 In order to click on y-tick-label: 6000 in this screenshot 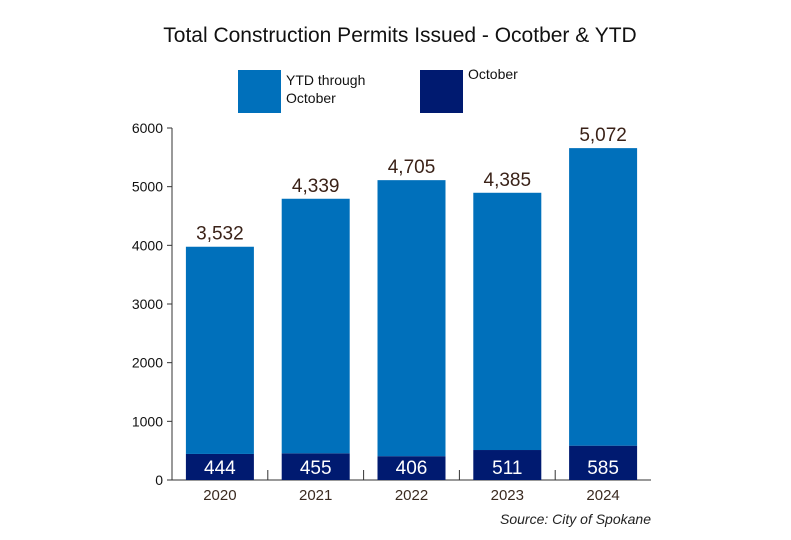, I will do `click(147, 128)`.